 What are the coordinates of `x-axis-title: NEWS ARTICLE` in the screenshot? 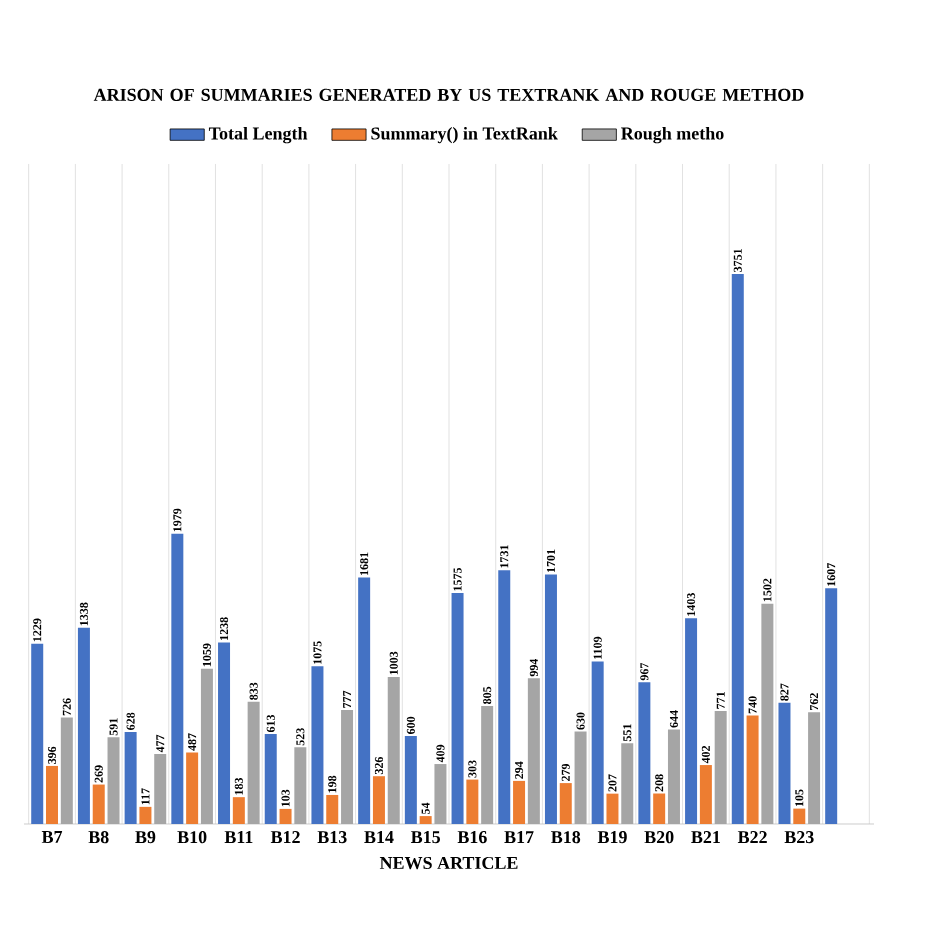 It's located at (448, 863).